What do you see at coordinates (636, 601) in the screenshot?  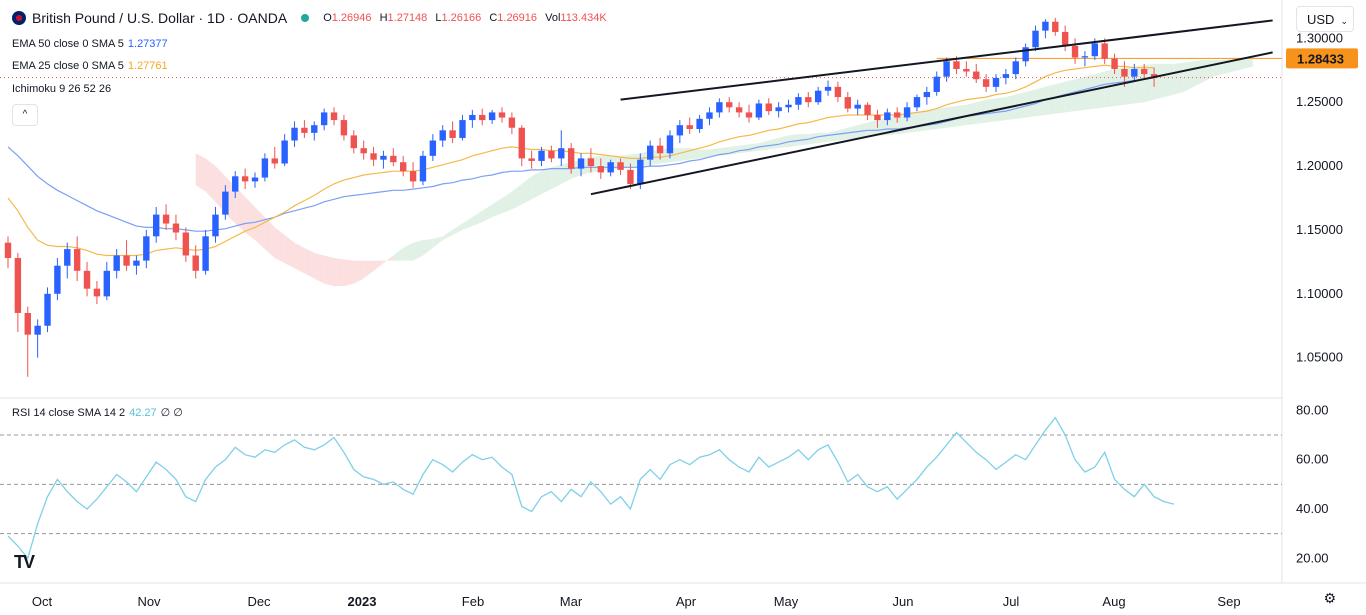 I see `time-axis: Oct Nov Dec 2023 Feb Mar Apr May Jun Jul Aug Sep` at bounding box center [636, 601].